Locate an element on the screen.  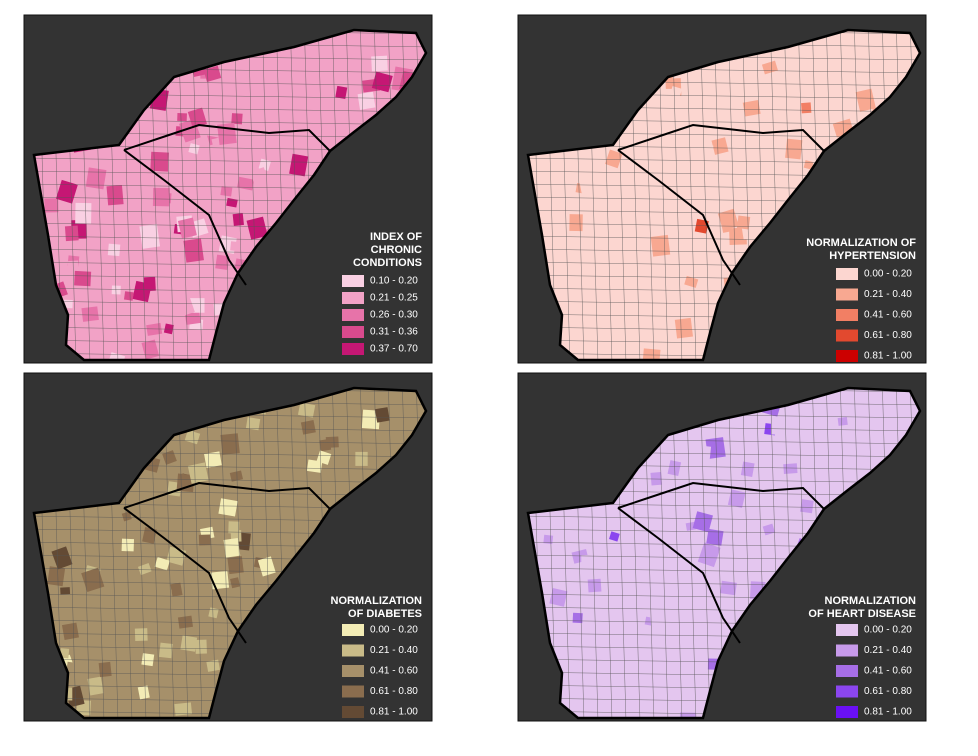
legend-label: 0.21 - 0.40 is located at coordinates (888, 650).